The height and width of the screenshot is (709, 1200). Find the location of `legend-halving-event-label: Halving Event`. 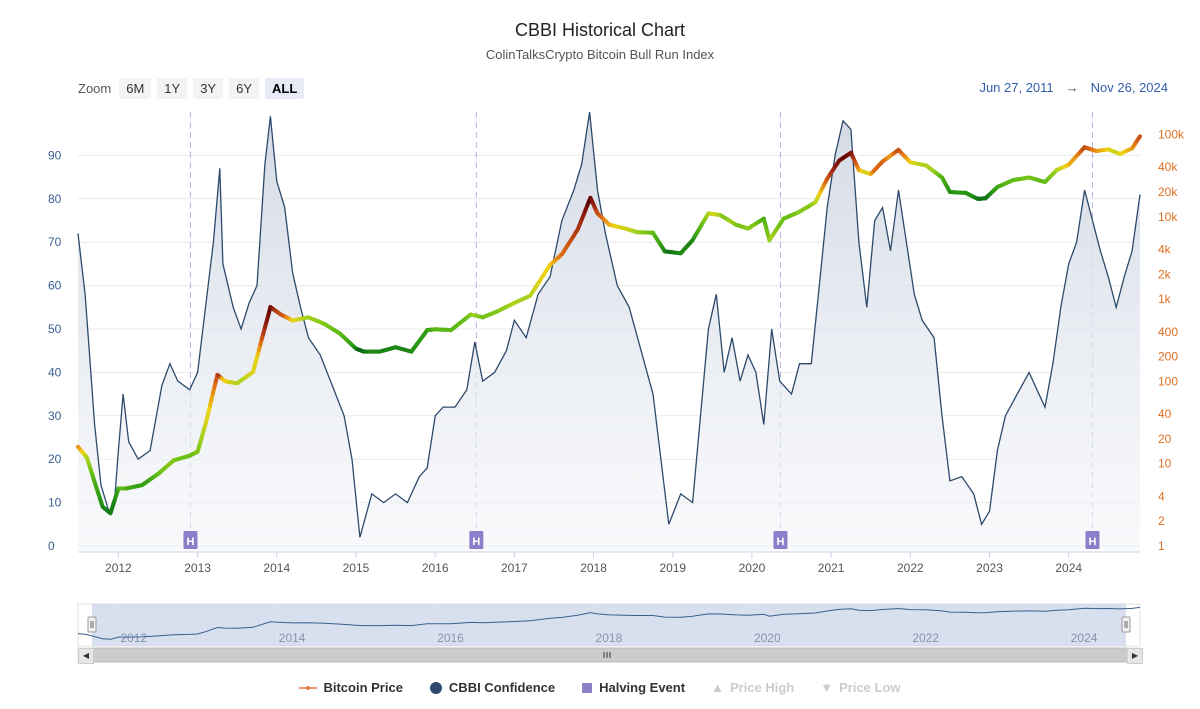

legend-halving-event-label: Halving Event is located at coordinates (642, 687).